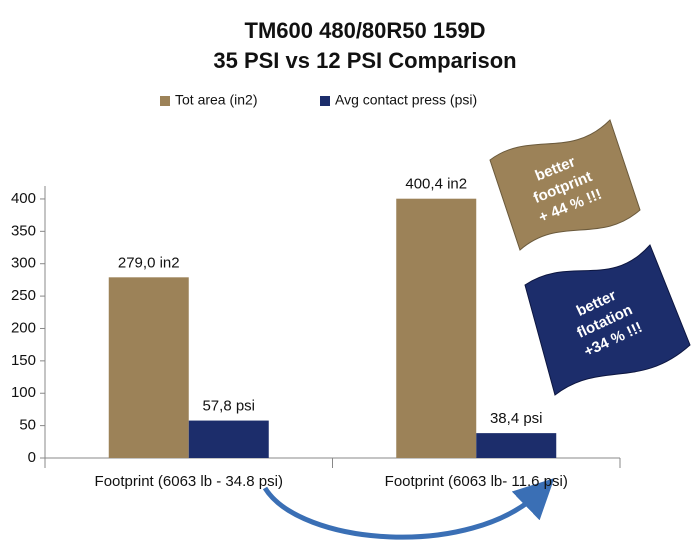 This screenshot has width=700, height=551. Describe the element at coordinates (27, 425) in the screenshot. I see `y-tick-label: 50` at that location.